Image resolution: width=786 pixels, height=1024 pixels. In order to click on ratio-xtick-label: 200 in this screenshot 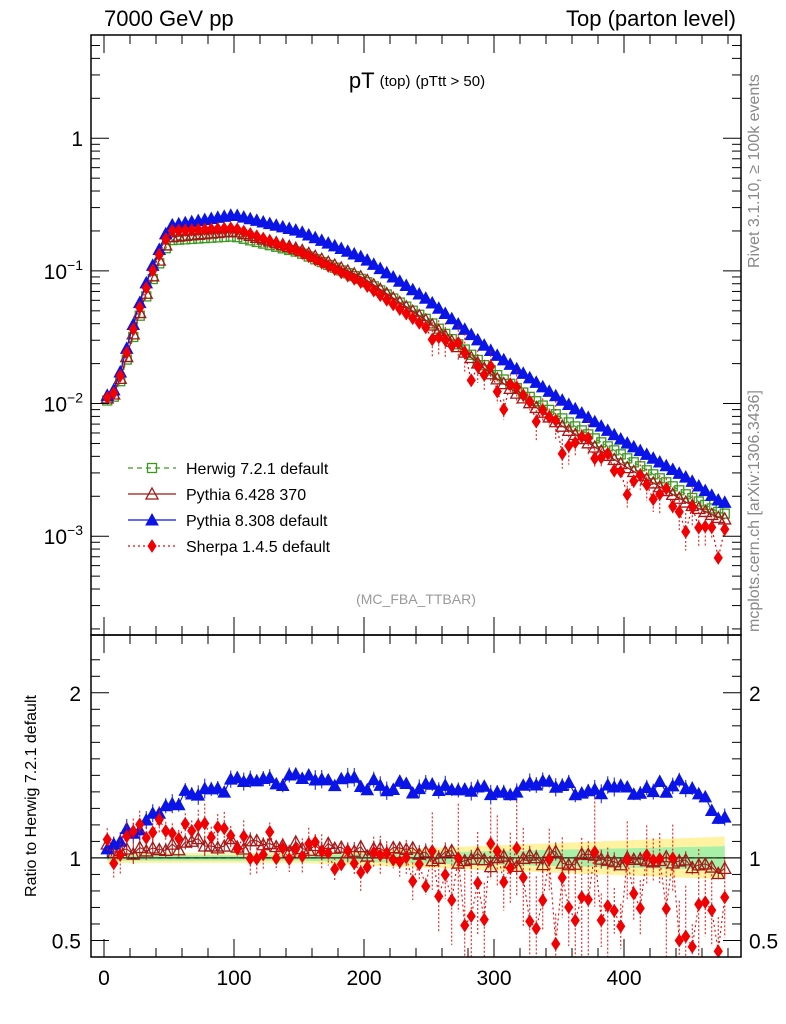, I will do `click(363, 978)`.